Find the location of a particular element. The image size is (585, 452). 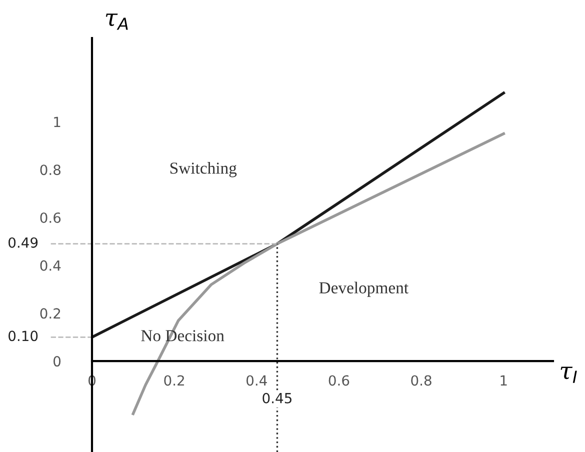

x-tick-label: 0.6 is located at coordinates (339, 380).